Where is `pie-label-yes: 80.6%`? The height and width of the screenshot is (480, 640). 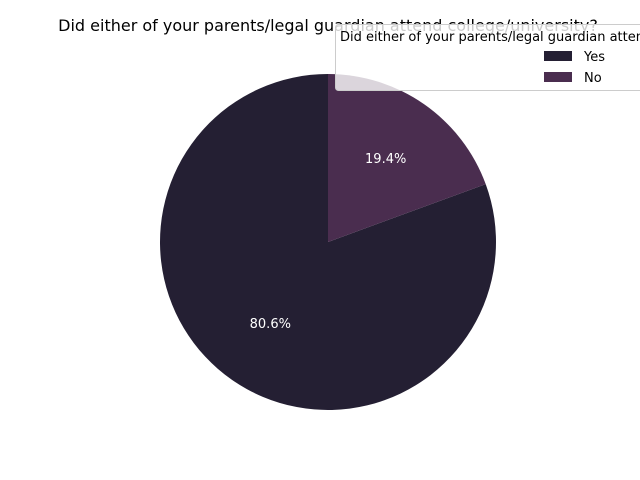
pie-label-yes: 80.6% is located at coordinates (270, 324).